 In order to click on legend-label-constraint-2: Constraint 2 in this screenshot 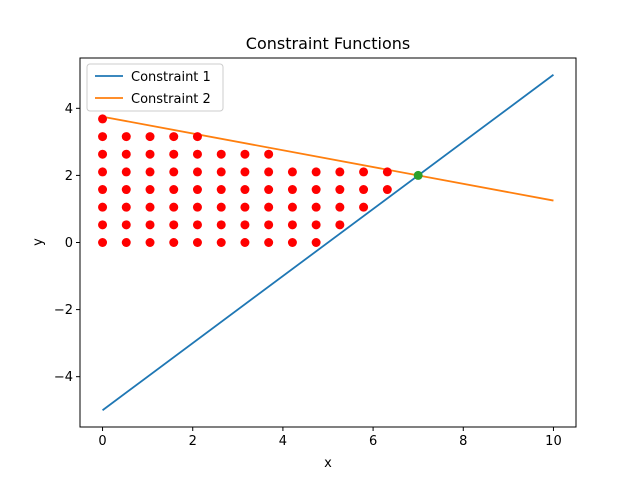, I will do `click(171, 99)`.